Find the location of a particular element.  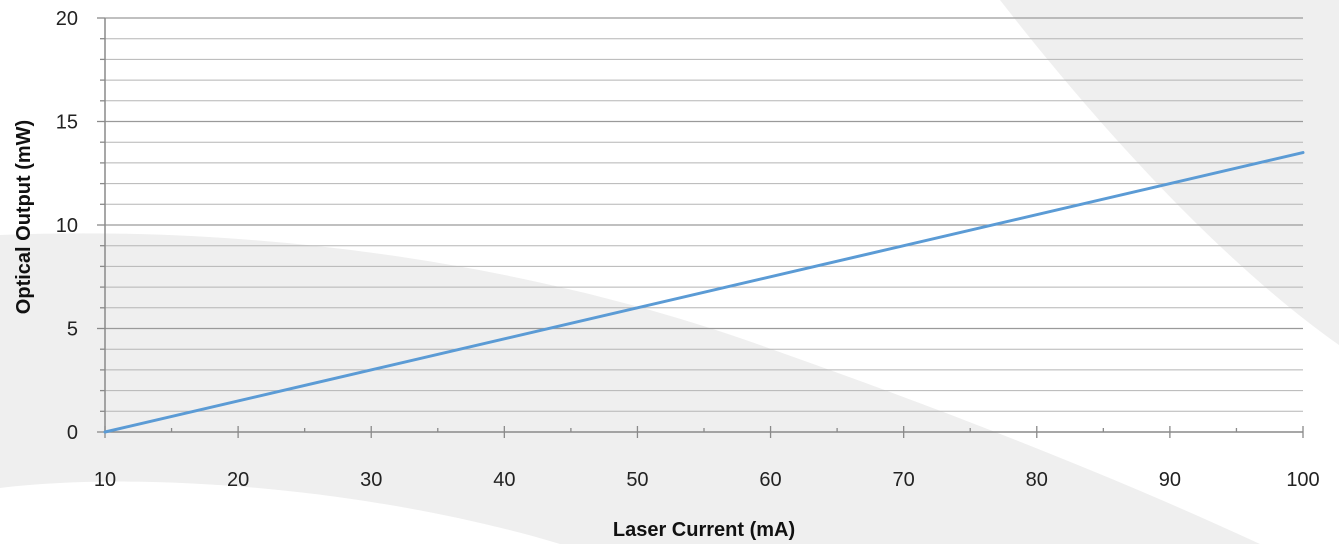

y-tick-label: 10 is located at coordinates (67, 226).